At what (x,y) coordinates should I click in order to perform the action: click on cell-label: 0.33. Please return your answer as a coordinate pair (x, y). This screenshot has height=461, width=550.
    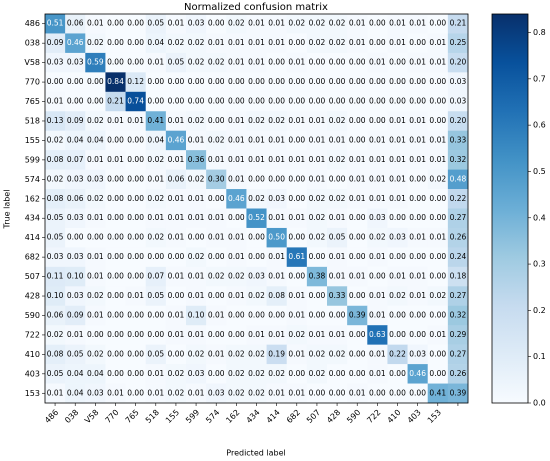
    Looking at the image, I should click on (458, 139).